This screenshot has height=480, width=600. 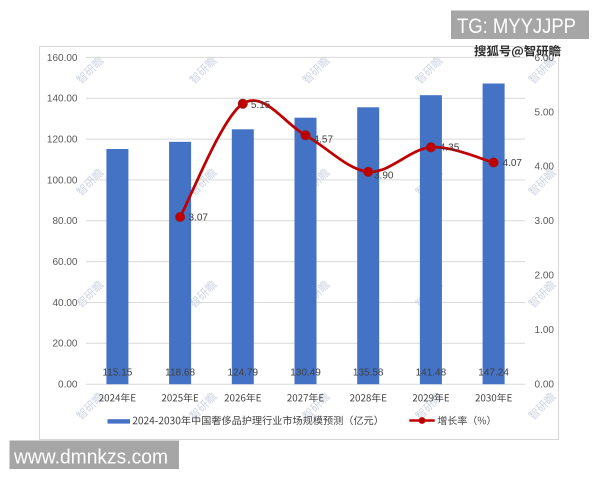 What do you see at coordinates (545, 330) in the screenshot?
I see `svg-text: 1.00` at bounding box center [545, 330].